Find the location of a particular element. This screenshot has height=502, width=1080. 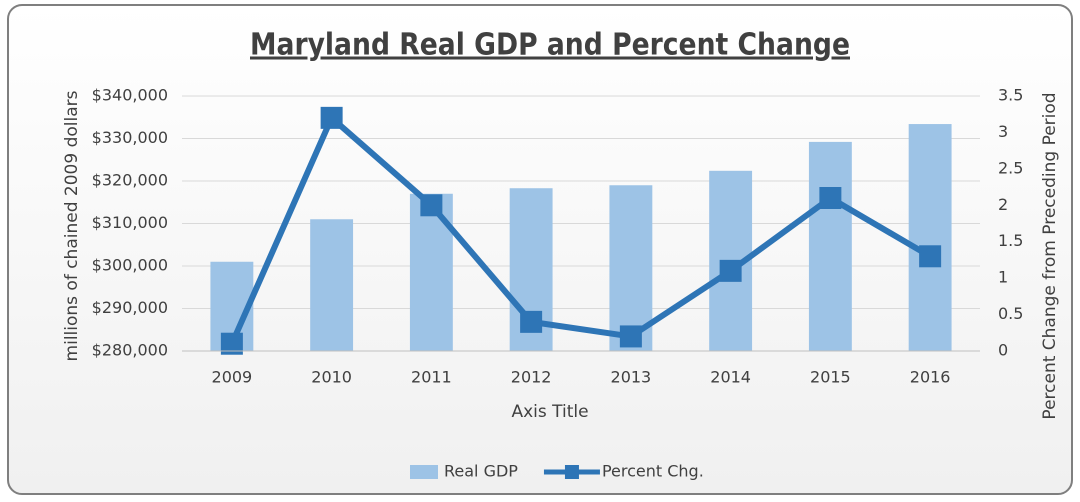

y-tick-label: $330,000 is located at coordinates (130, 137).